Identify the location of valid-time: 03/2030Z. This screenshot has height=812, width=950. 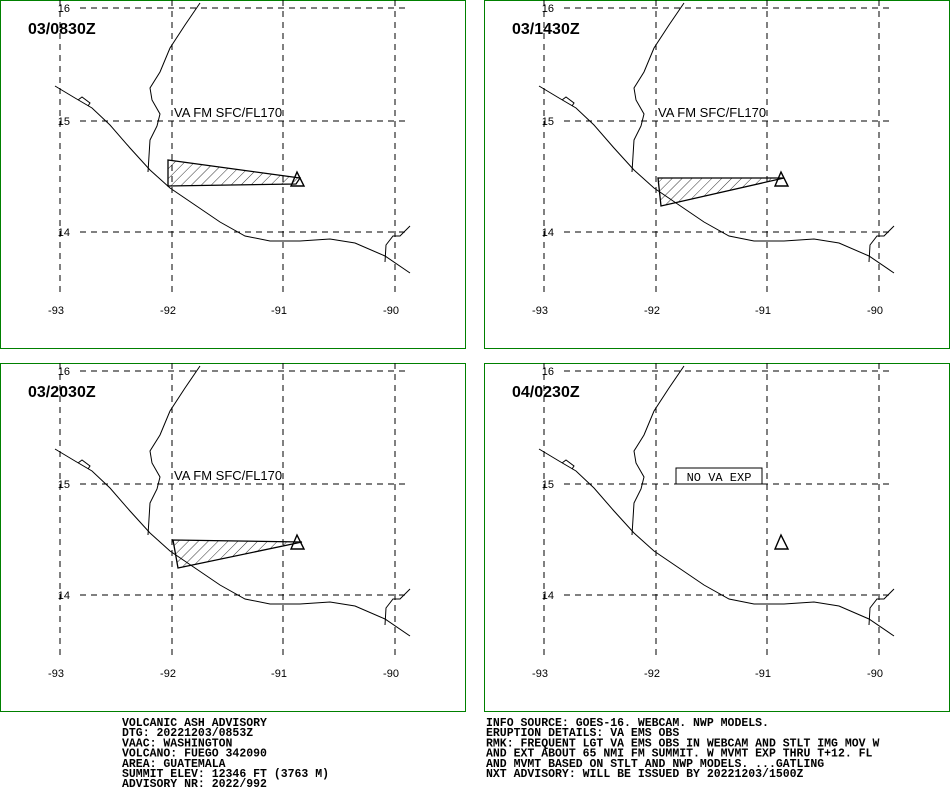
(62, 392).